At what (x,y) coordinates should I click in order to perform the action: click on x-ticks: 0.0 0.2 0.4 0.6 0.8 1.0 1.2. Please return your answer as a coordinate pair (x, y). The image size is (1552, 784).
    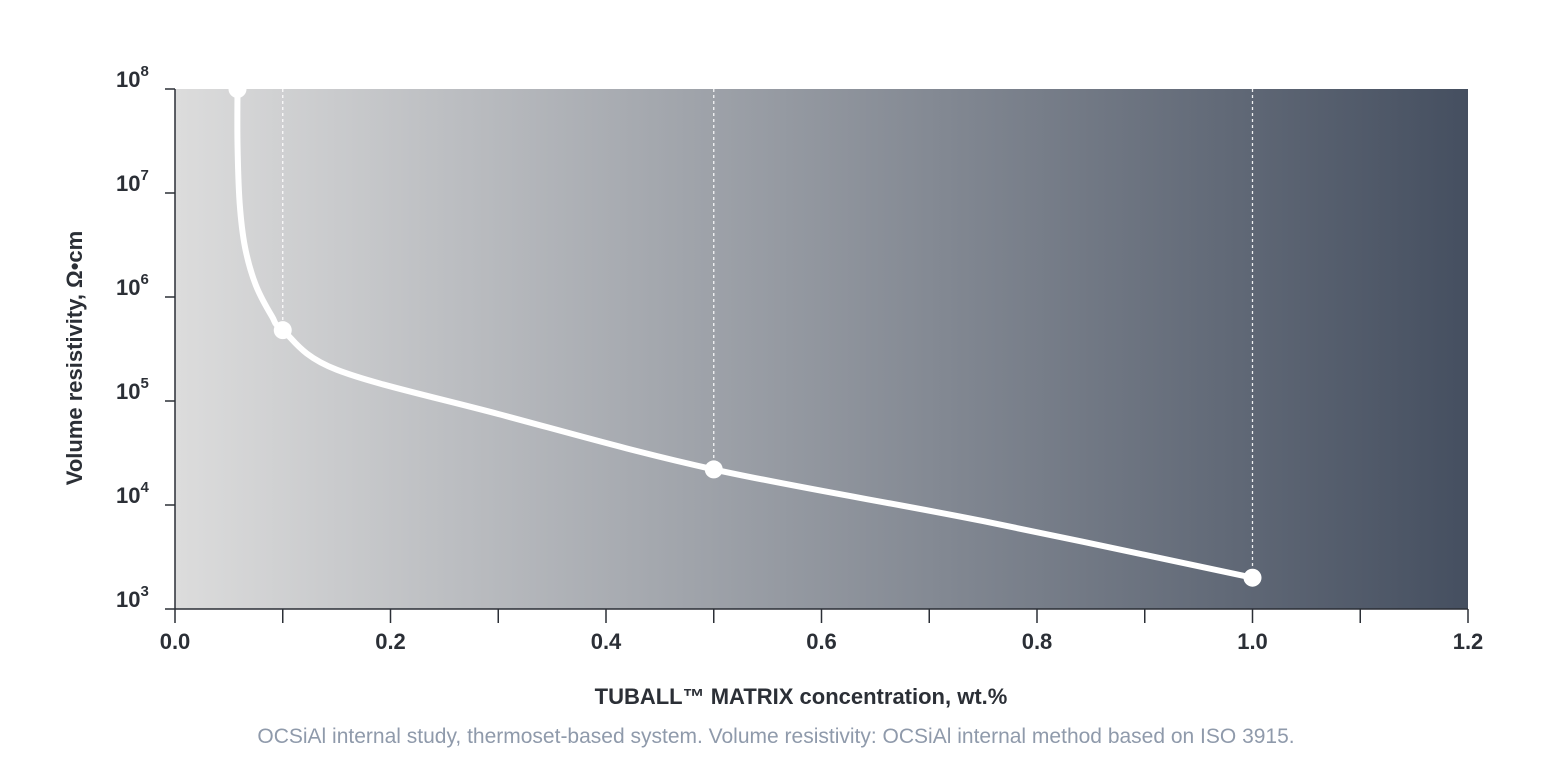
    Looking at the image, I should click on (822, 631).